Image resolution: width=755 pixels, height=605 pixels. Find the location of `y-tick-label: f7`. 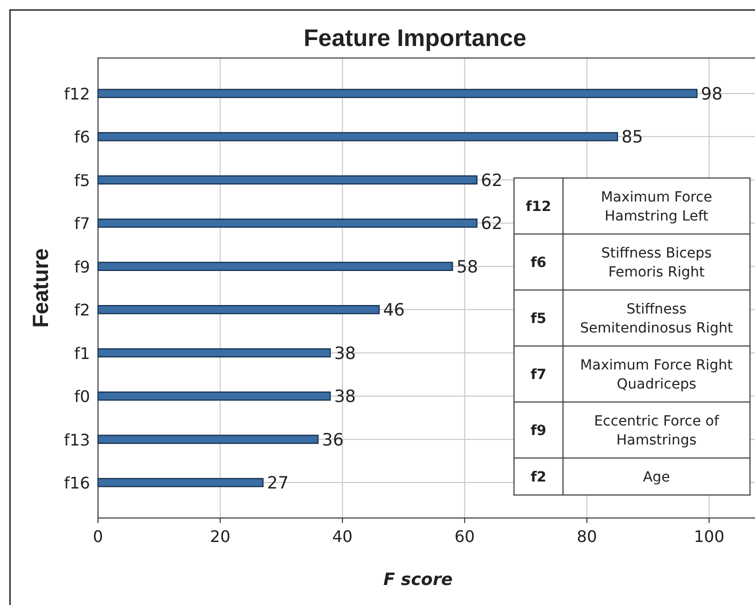

y-tick-label: f7 is located at coordinates (82, 224).